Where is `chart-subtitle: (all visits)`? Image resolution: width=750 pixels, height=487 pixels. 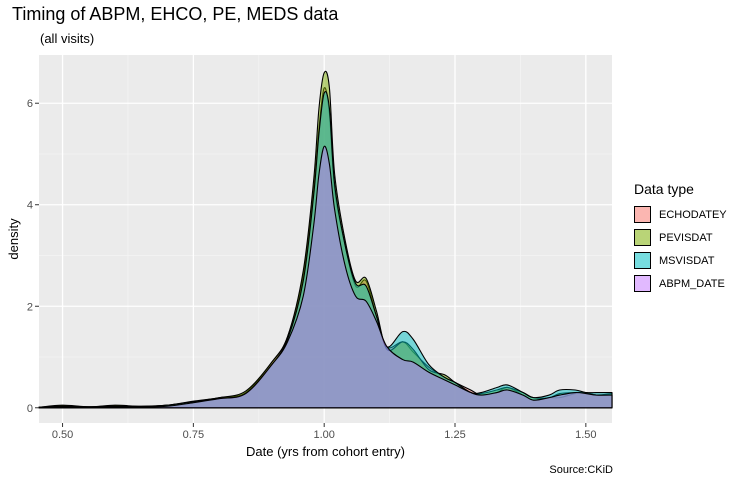
chart-subtitle: (all visits) is located at coordinates (67, 38).